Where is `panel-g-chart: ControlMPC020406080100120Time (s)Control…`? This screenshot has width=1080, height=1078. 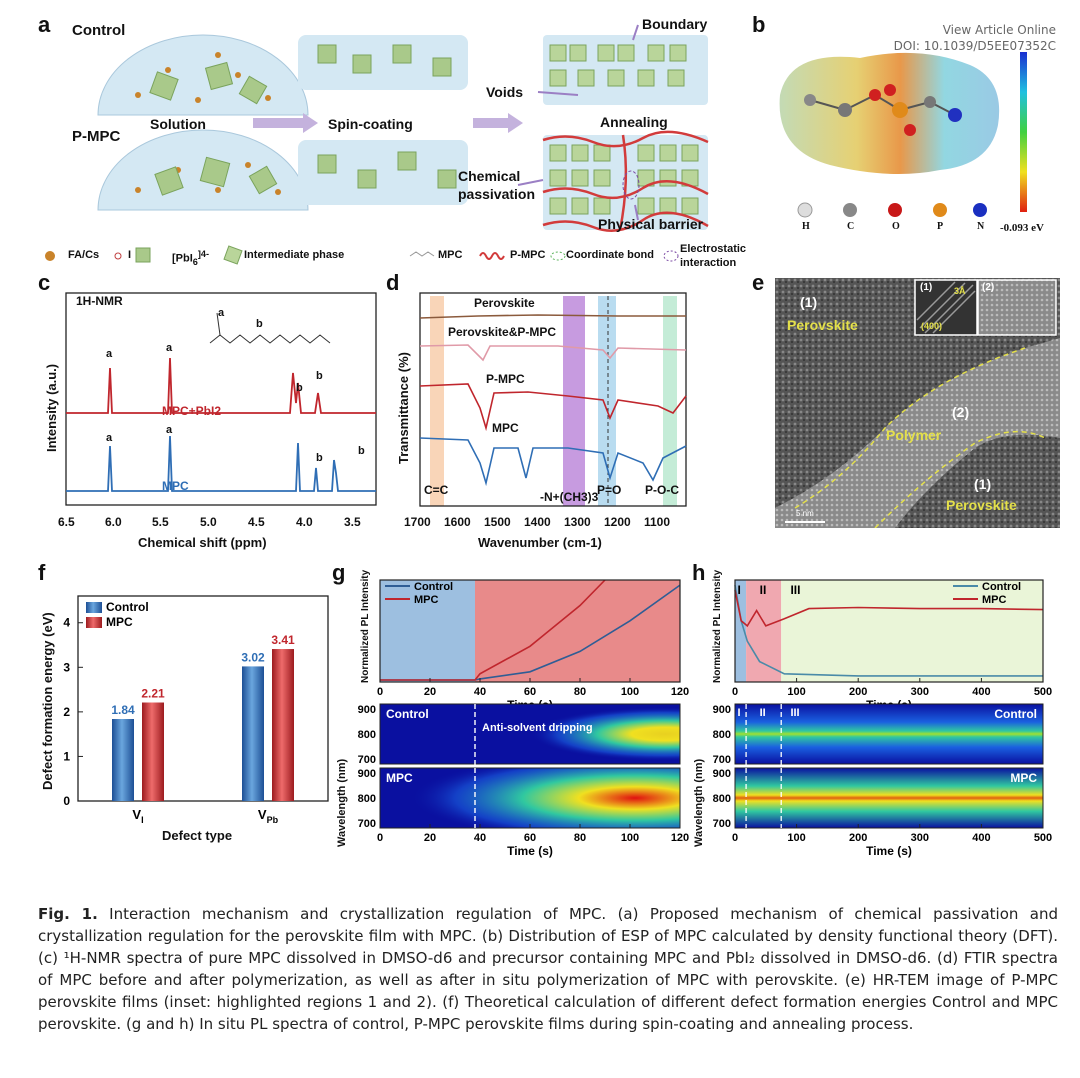
panel-g-chart: ControlMPC020406080100120Time (s)Control… is located at coordinates (523, 718).